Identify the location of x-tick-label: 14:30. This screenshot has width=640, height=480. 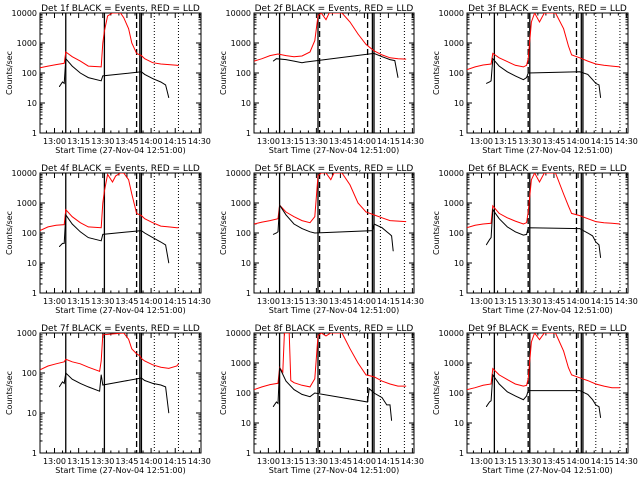
(626, 301).